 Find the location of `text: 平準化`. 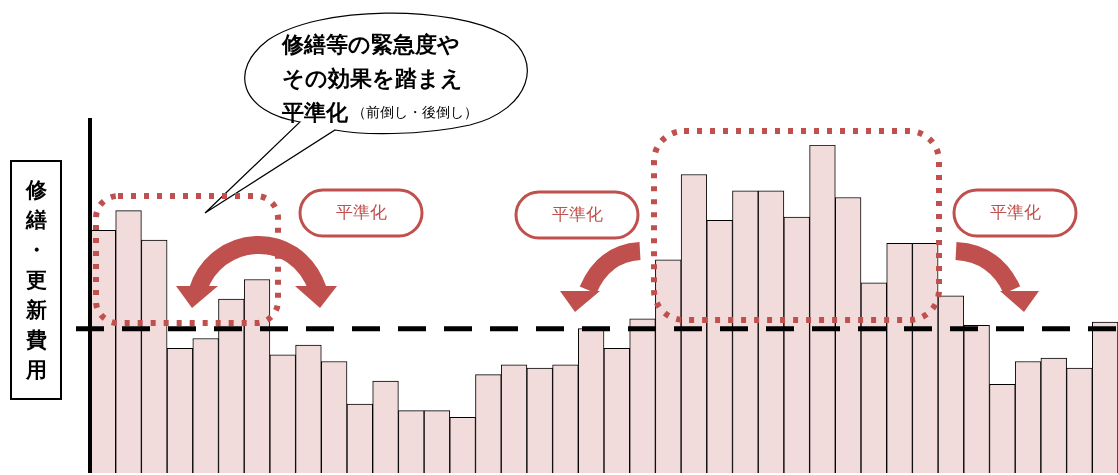

text: 平準化 is located at coordinates (315, 113).